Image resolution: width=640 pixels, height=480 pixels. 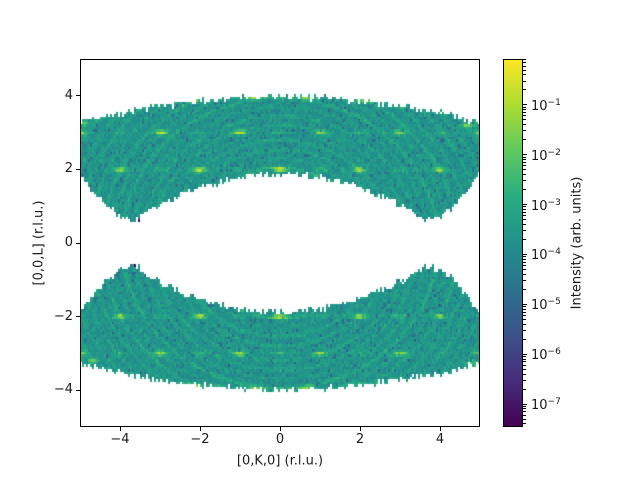 What do you see at coordinates (120, 439) in the screenshot?
I see `x-tick-label: −4` at bounding box center [120, 439].